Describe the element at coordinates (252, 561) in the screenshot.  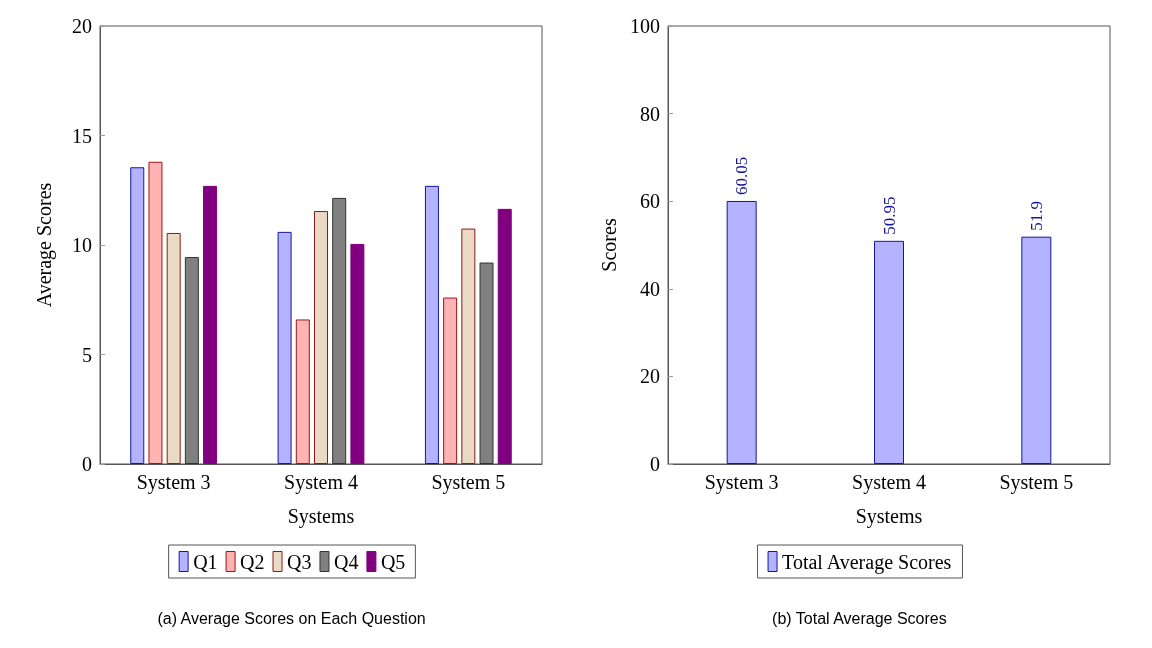
I see `legend-label: Q2` at that location.